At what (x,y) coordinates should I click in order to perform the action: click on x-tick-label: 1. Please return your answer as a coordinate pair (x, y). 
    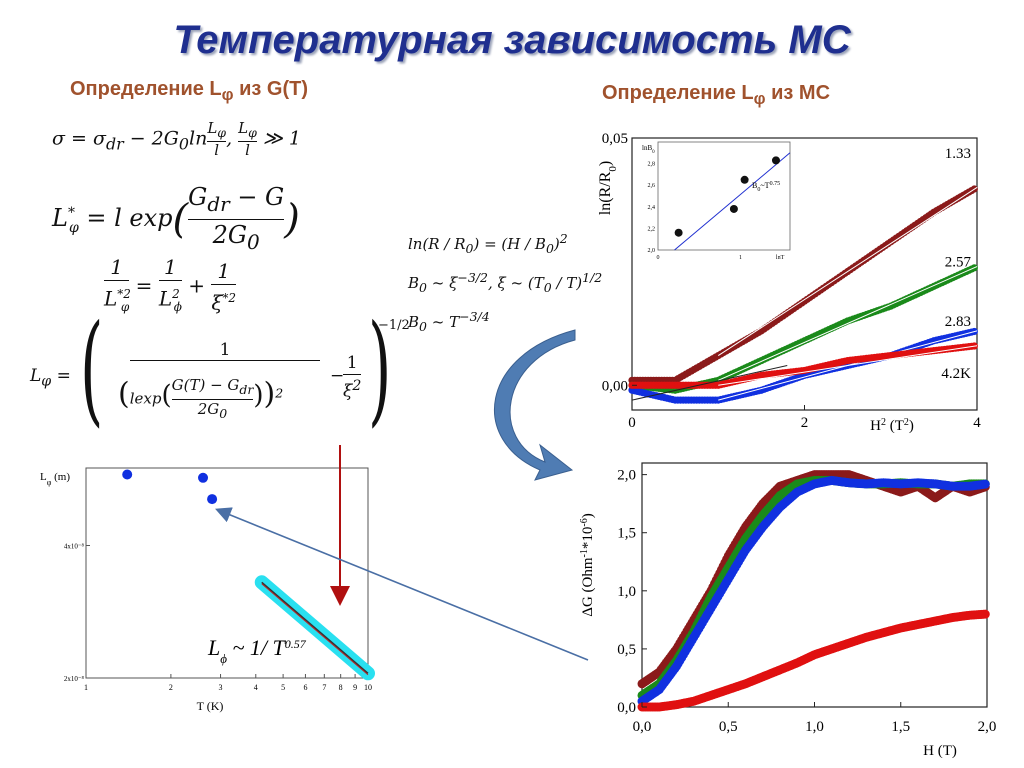
    Looking at the image, I should click on (86, 687).